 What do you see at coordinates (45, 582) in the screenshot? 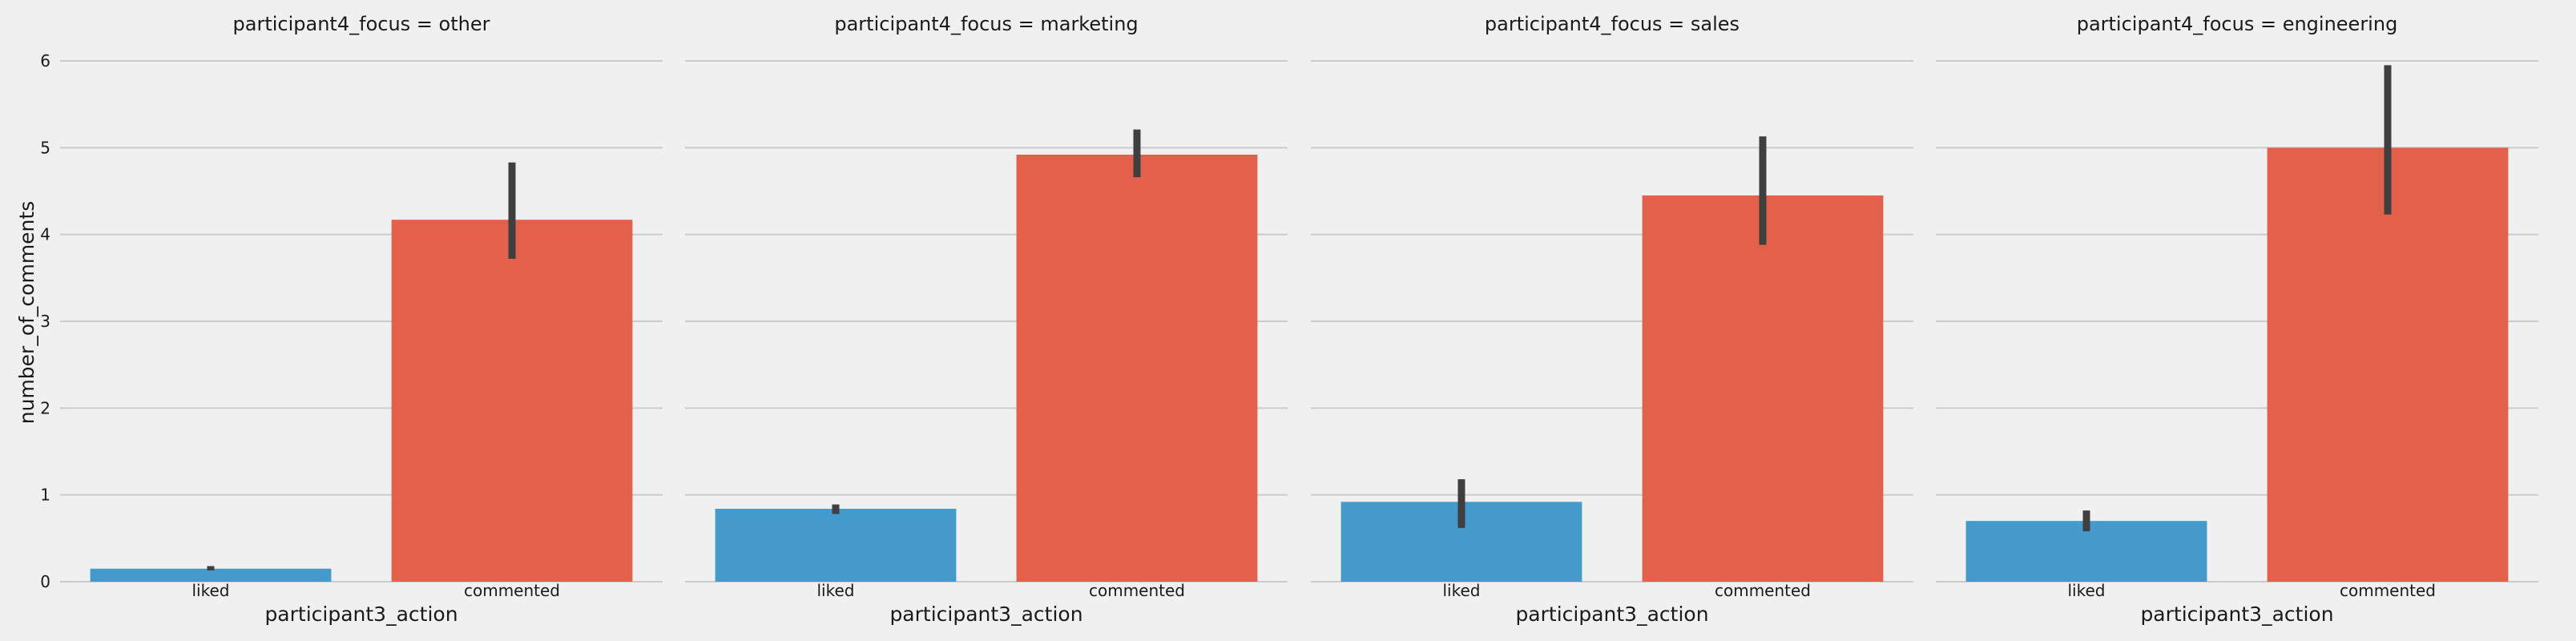
I see `y-tick-label: 0` at bounding box center [45, 582].